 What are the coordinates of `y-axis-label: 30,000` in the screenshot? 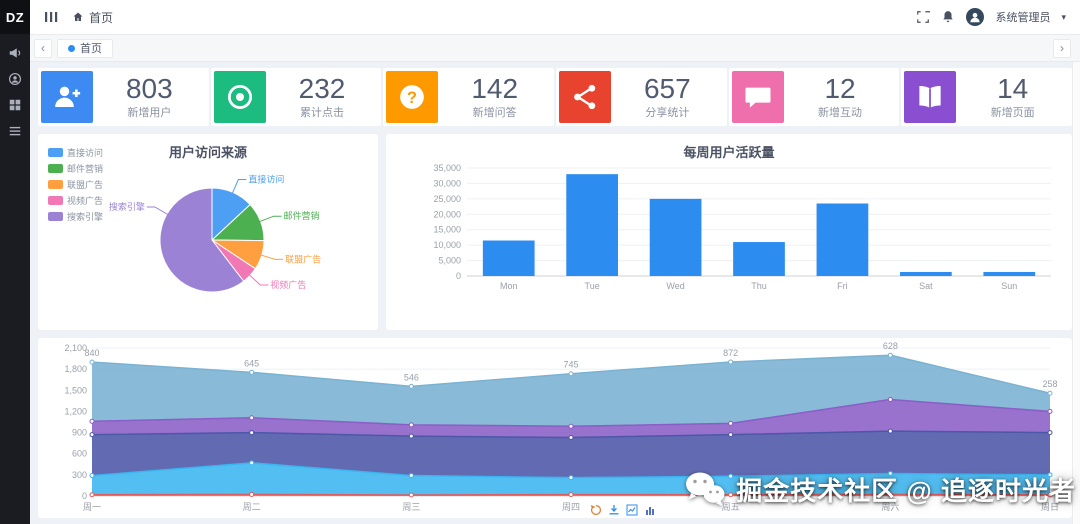 It's located at (447, 183).